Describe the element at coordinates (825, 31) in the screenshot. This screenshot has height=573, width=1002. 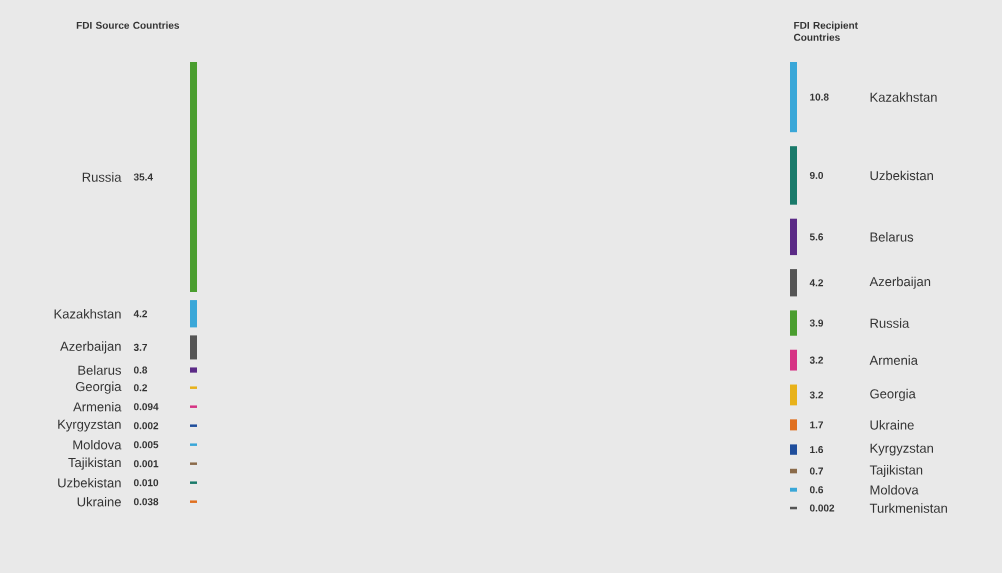
I see `text: FDI Recipient Countries` at that location.